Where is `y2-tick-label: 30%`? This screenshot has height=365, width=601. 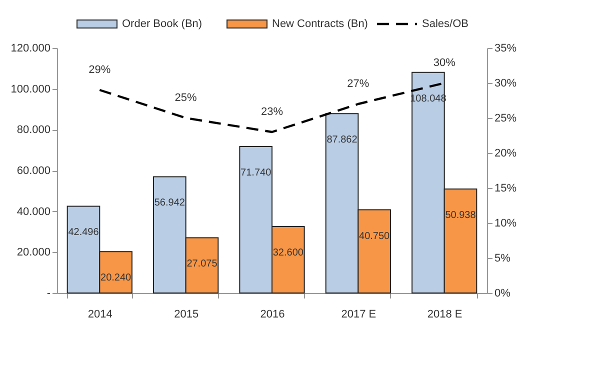
y2-tick-label: 30% is located at coordinates (505, 84).